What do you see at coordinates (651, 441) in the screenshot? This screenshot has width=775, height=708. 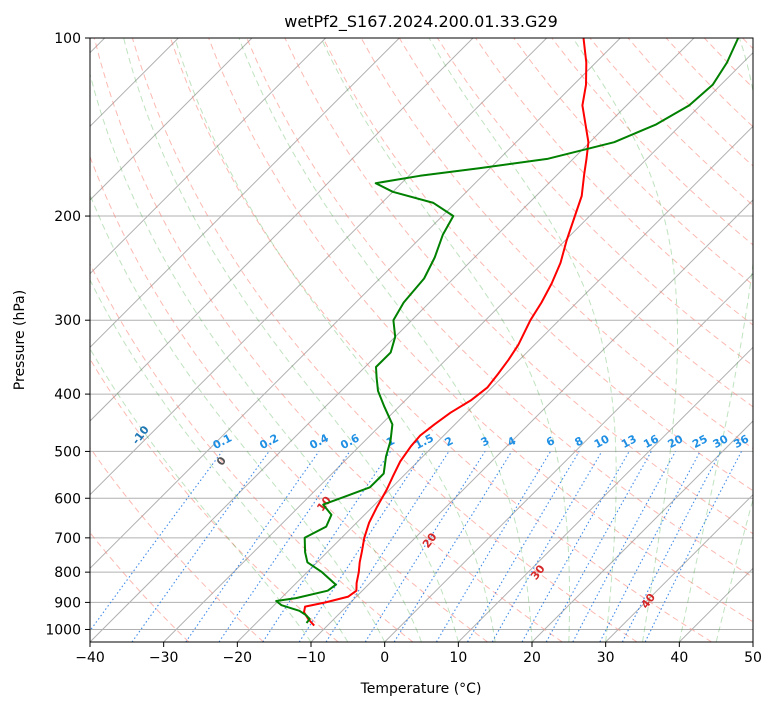 I see `mixing-ratio-label: 16` at bounding box center [651, 441].